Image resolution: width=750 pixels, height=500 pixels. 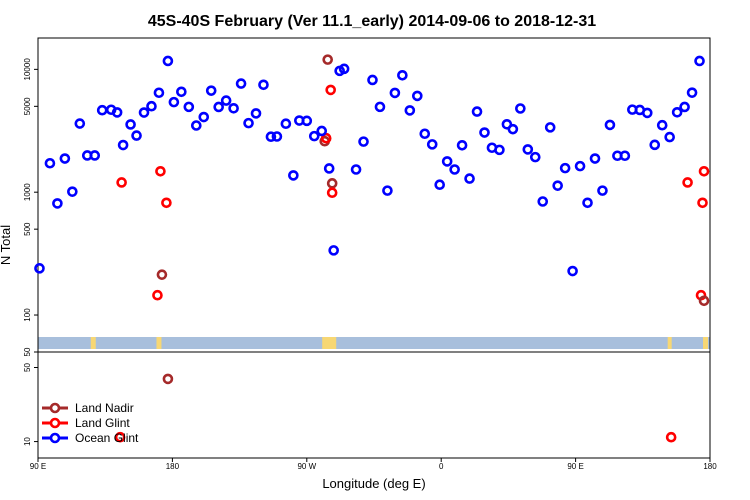 What do you see at coordinates (27, 229) in the screenshot?
I see `y-tick-label: 500` at bounding box center [27, 229].